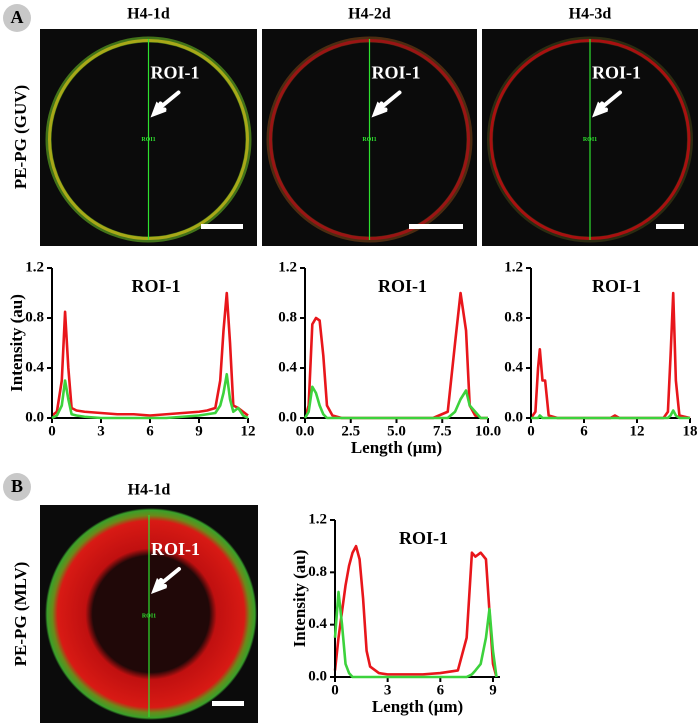 The width and height of the screenshot is (700, 728). I want to click on x-tick-label: 0.0, so click(305, 431).